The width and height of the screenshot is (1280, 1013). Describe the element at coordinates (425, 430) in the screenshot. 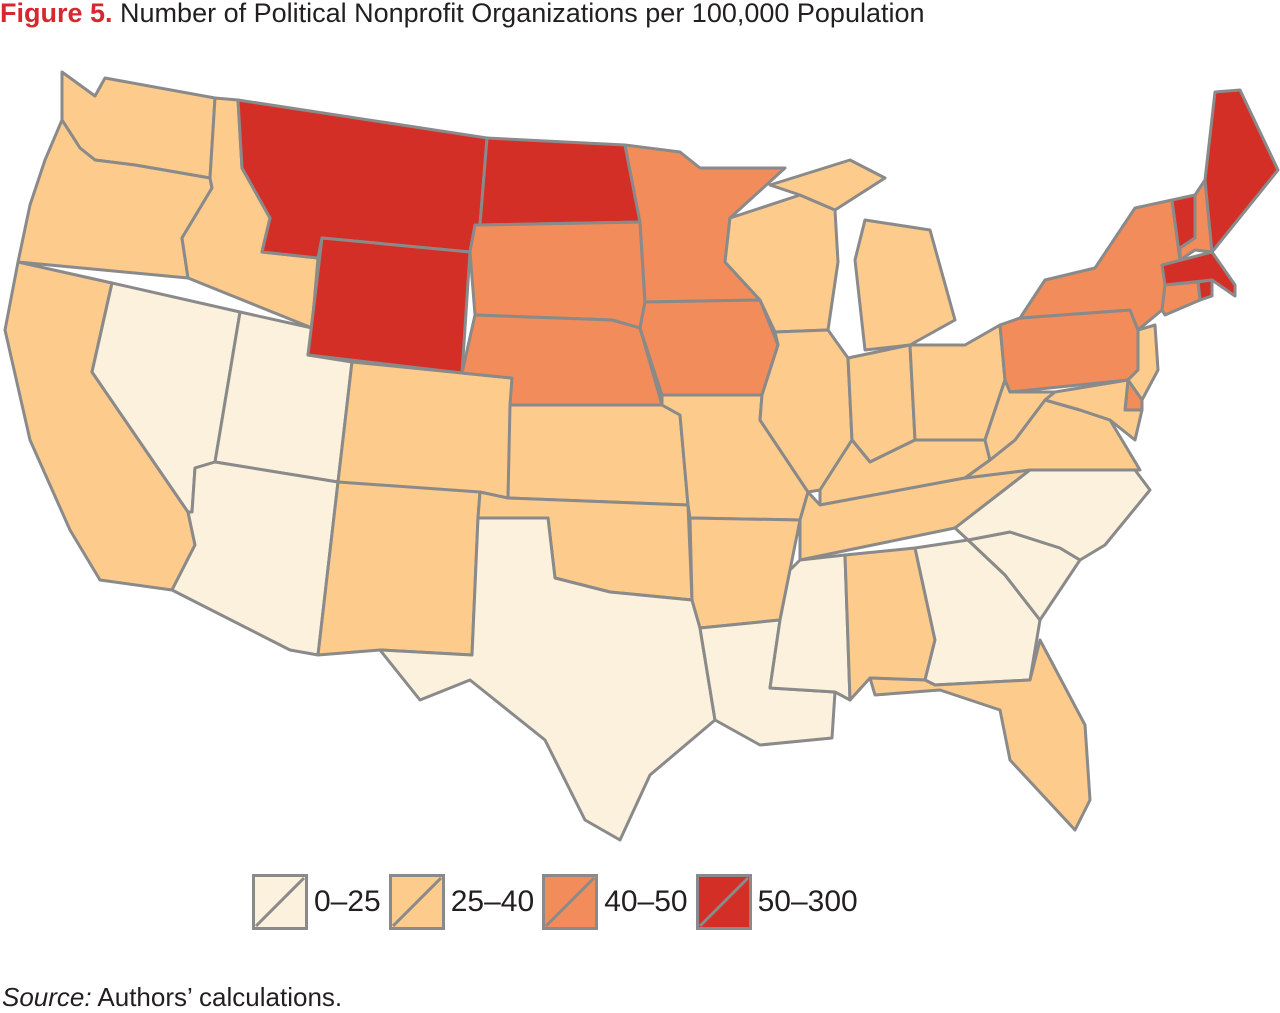

I see `state-co` at that location.